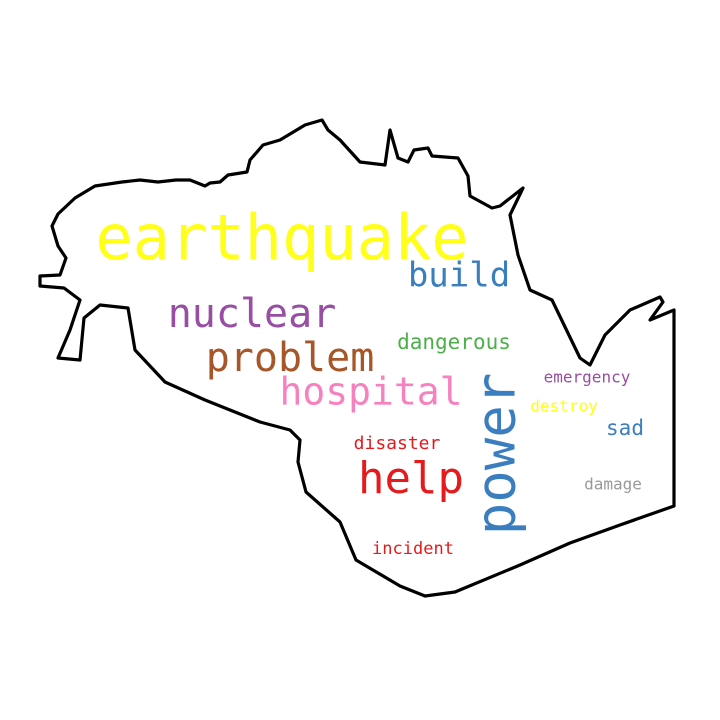  Describe the element at coordinates (625, 428) in the screenshot. I see `word-sad: sad` at that location.